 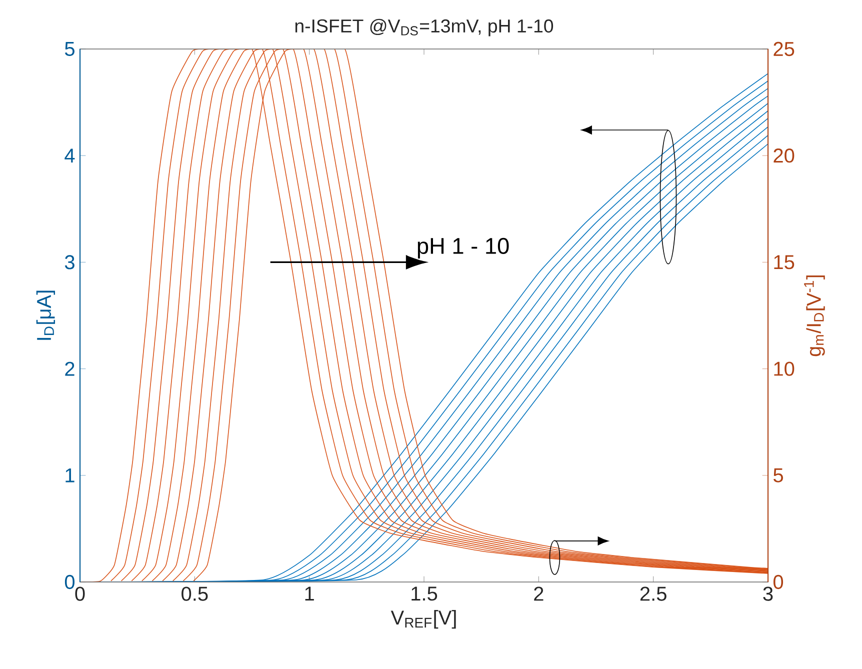 What do you see at coordinates (70, 475) in the screenshot?
I see `y-tick-label: 1` at bounding box center [70, 475].